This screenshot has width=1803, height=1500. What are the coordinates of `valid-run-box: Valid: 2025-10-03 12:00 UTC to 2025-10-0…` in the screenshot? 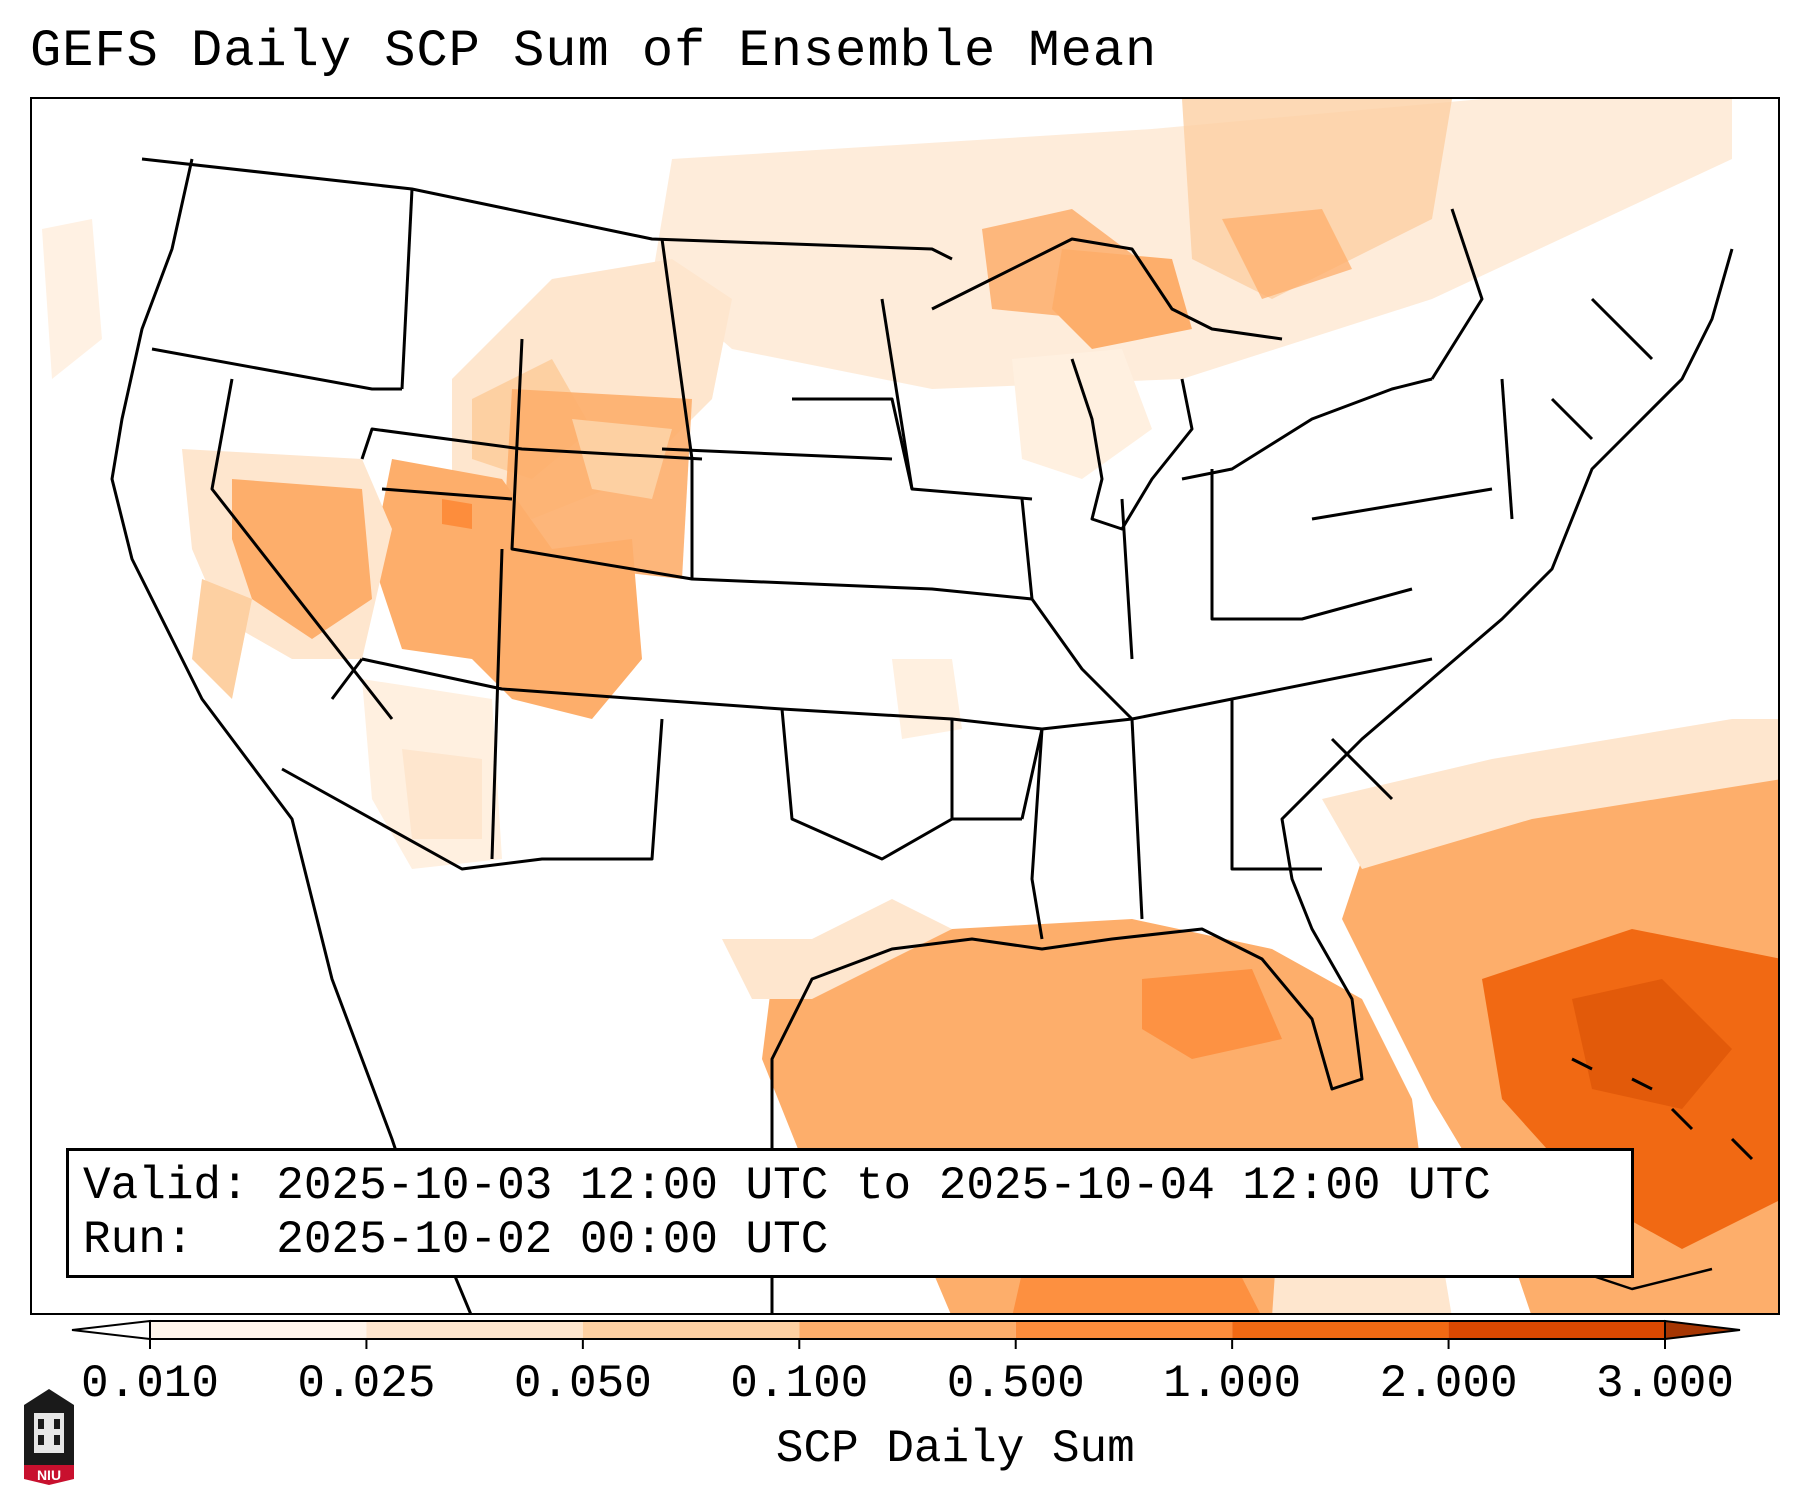 It's located at (850, 1213).